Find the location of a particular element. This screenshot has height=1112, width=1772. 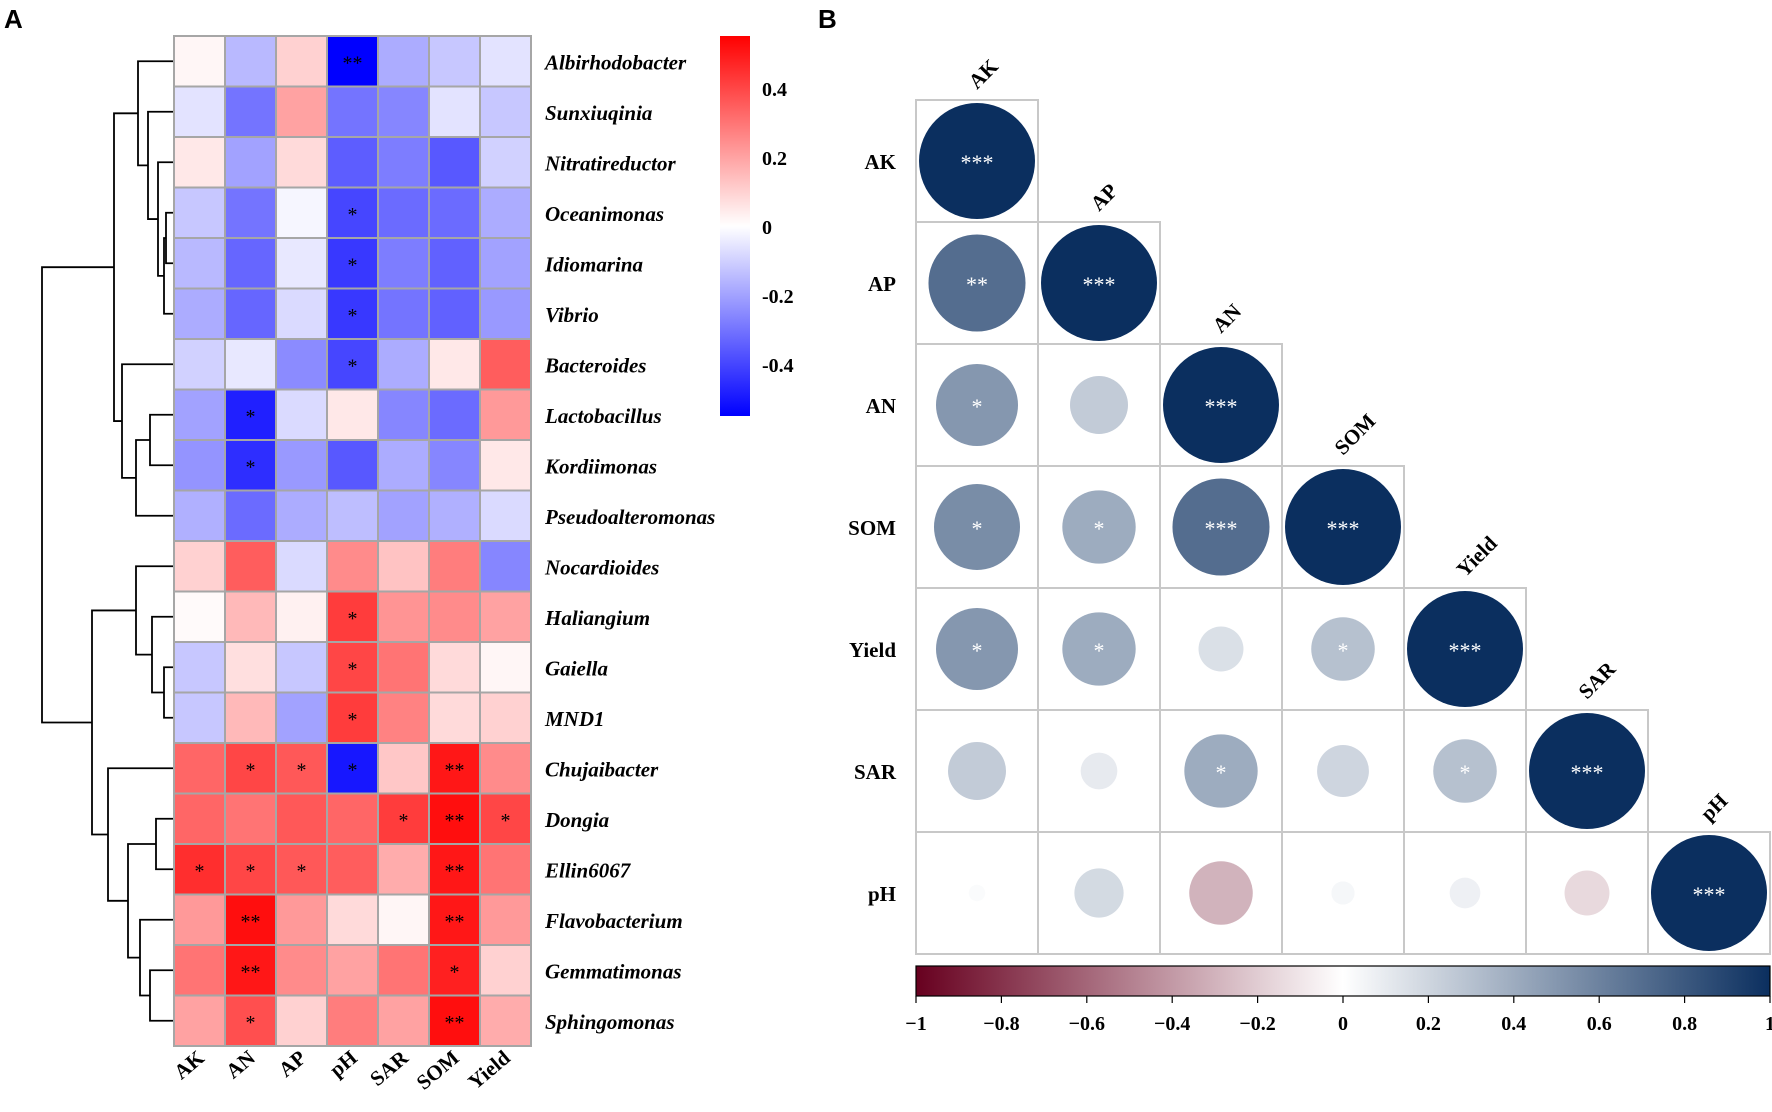

row-label: Pseudoalteromonas is located at coordinates (629, 517).